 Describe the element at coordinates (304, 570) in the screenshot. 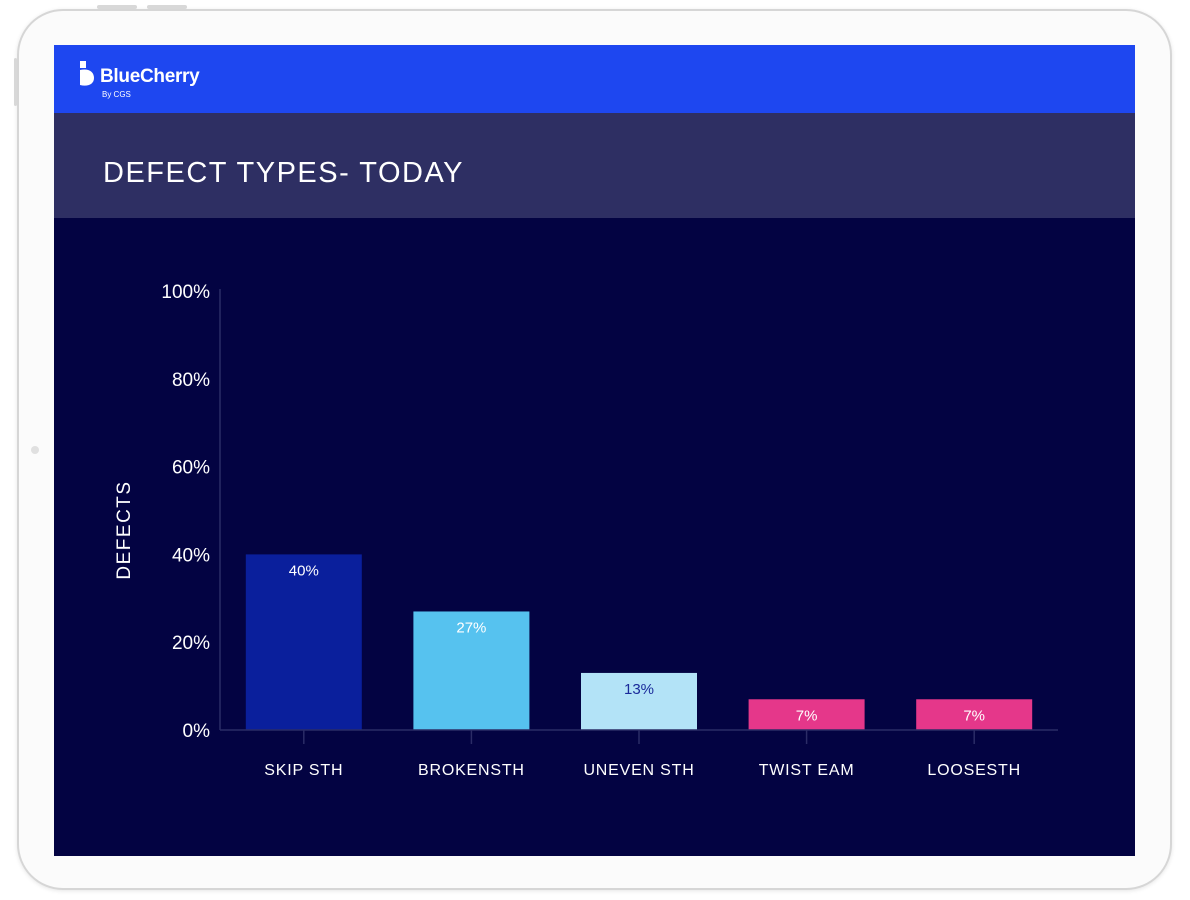

I see `bar-data-label: 40%` at that location.